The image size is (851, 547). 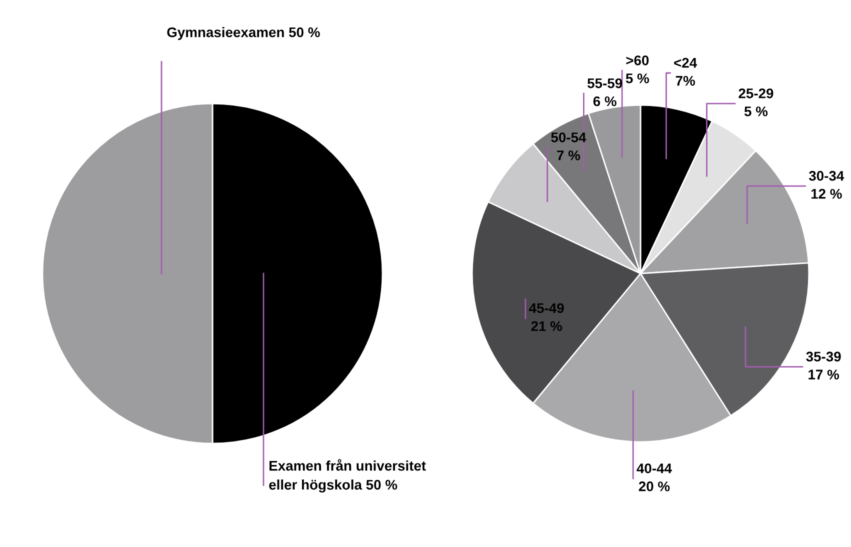 I want to click on slice-label: 35-39, so click(x=823, y=357).